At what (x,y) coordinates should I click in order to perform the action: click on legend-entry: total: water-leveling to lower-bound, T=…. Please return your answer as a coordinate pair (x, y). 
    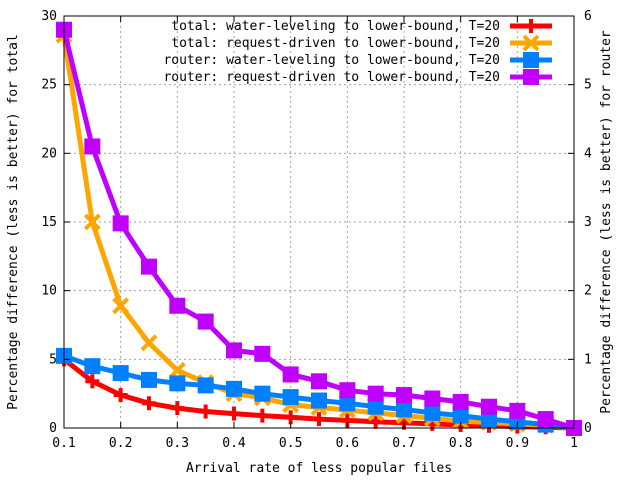
    Looking at the image, I should click on (361, 26).